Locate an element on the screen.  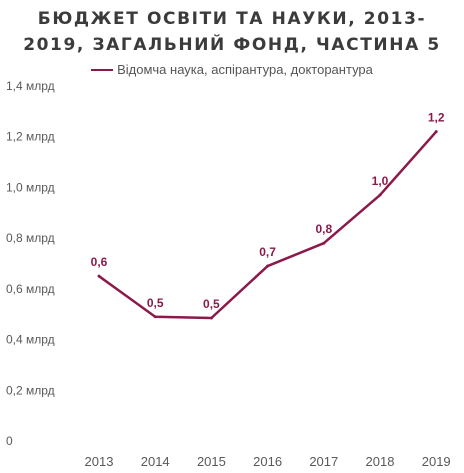
y-tick-label: 0,8 млрд is located at coordinates (30, 238).